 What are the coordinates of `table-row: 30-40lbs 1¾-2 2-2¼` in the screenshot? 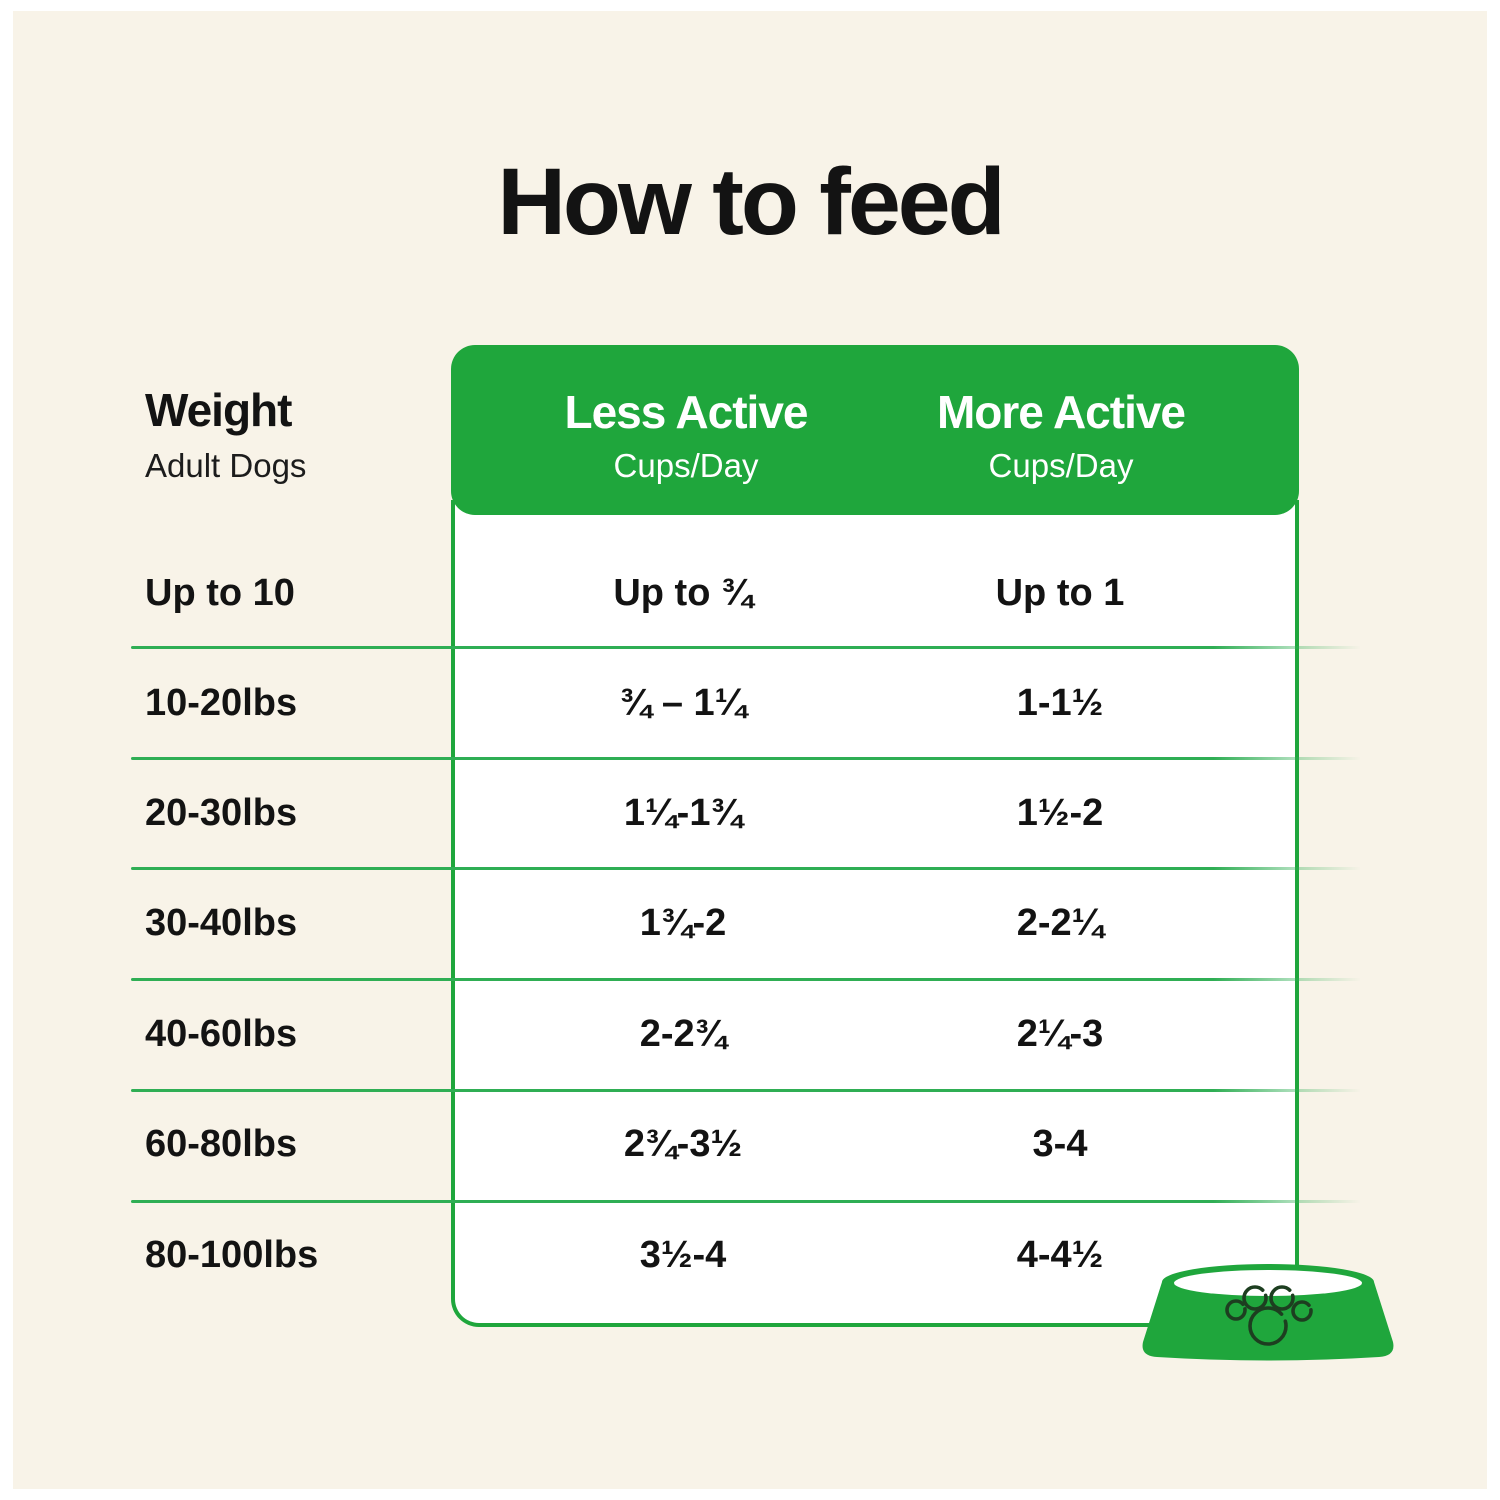 It's located at (750, 923).